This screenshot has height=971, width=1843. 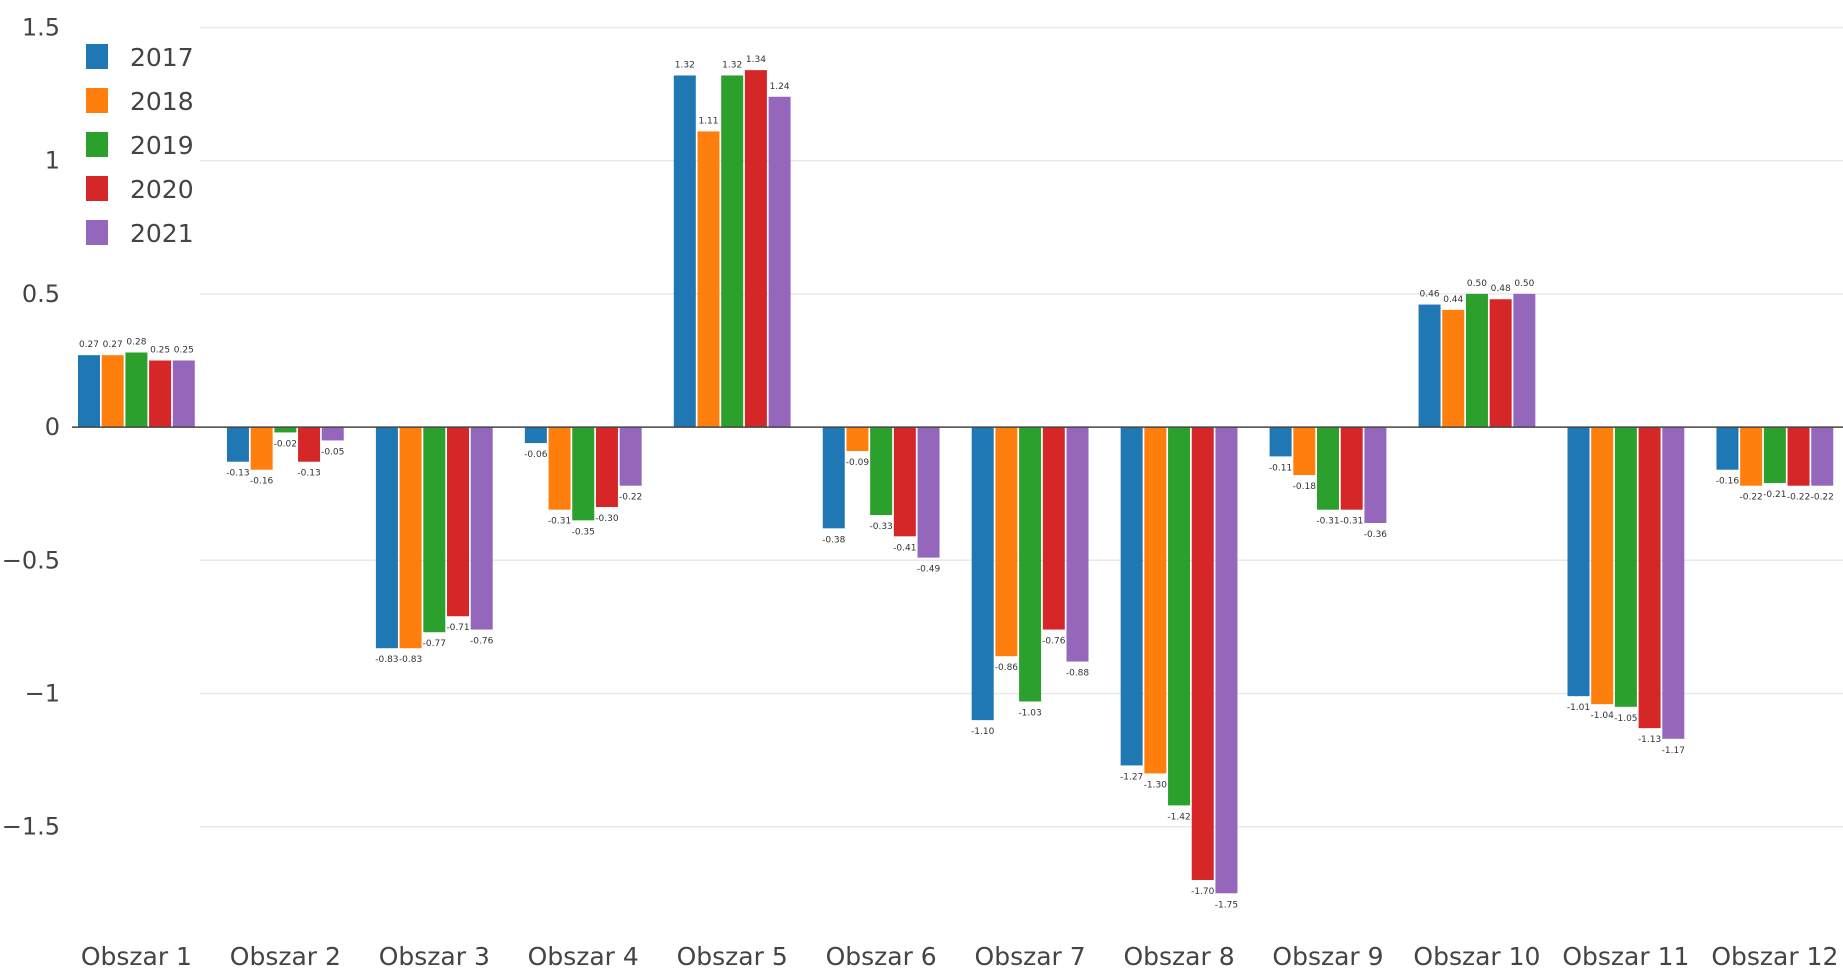 I want to click on legend-item: 2021, so click(x=140, y=233).